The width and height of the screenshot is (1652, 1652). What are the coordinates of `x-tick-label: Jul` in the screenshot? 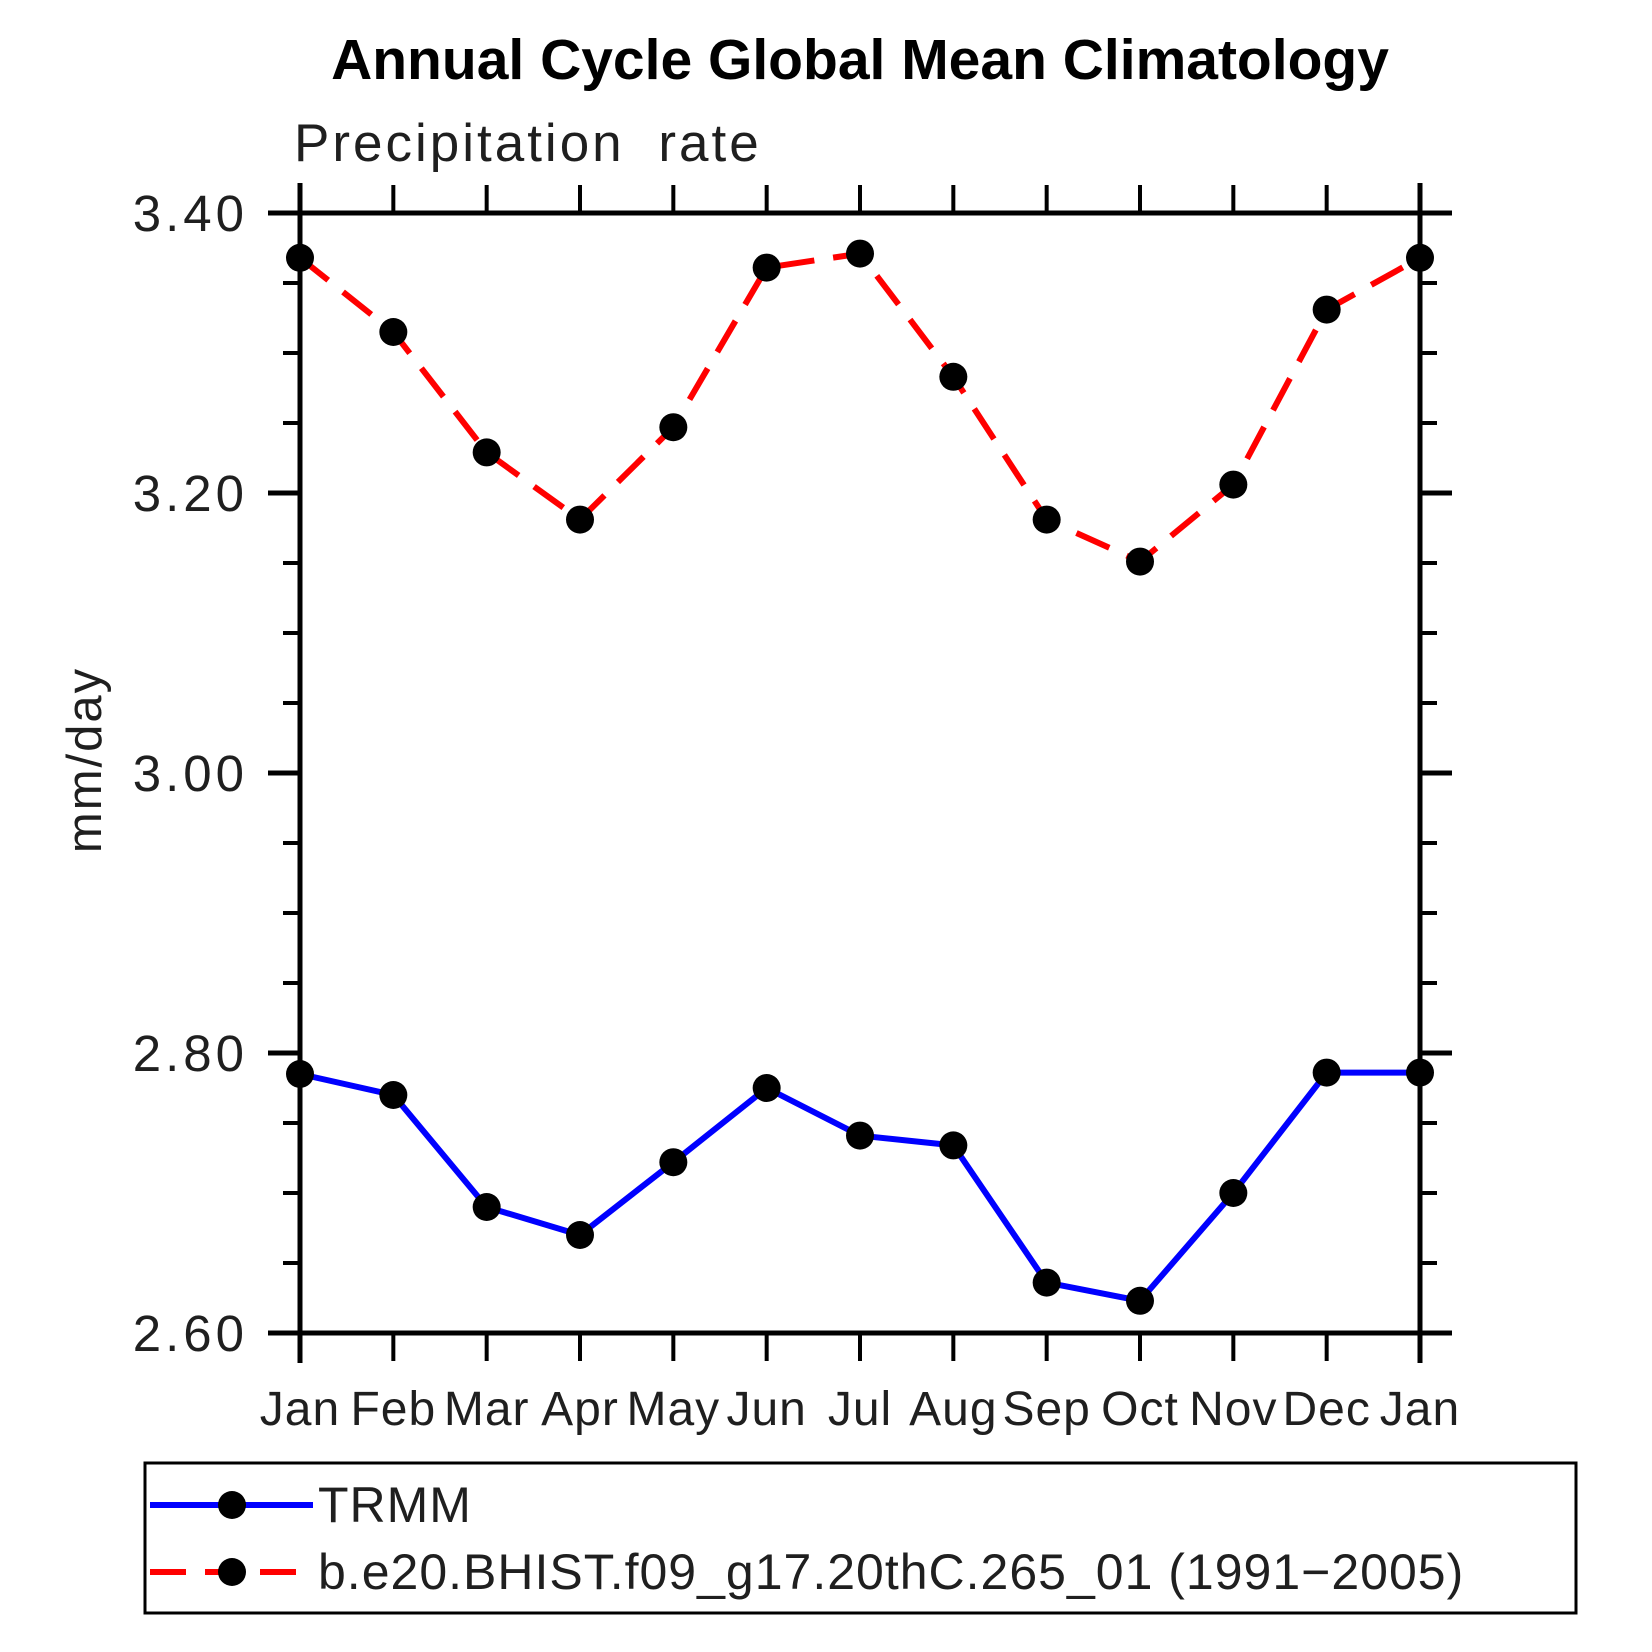 It's located at (860, 1409).